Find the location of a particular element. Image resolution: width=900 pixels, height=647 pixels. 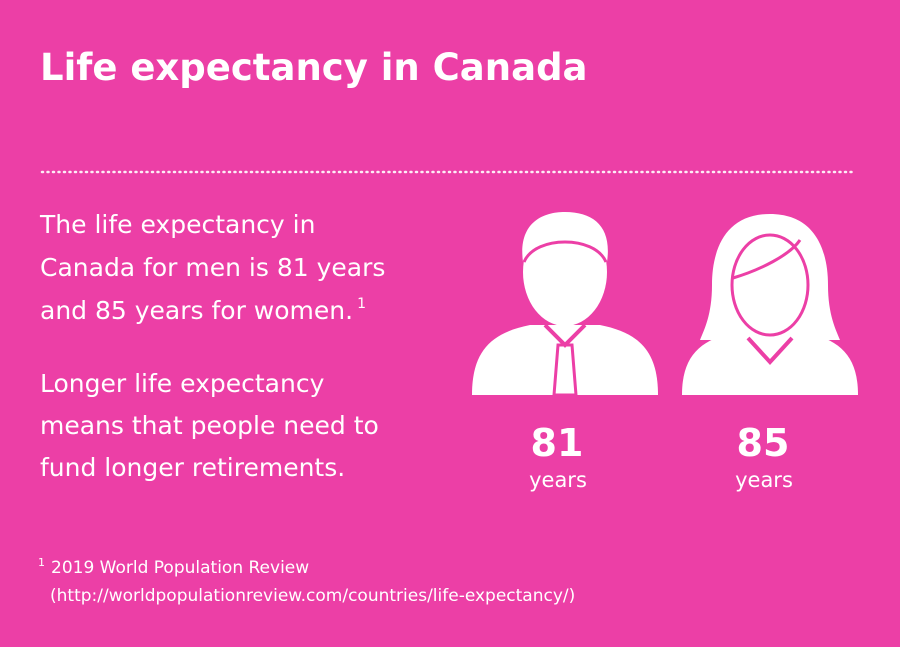

paragraph-line: Canada for men is 81 years is located at coordinates (212, 267).